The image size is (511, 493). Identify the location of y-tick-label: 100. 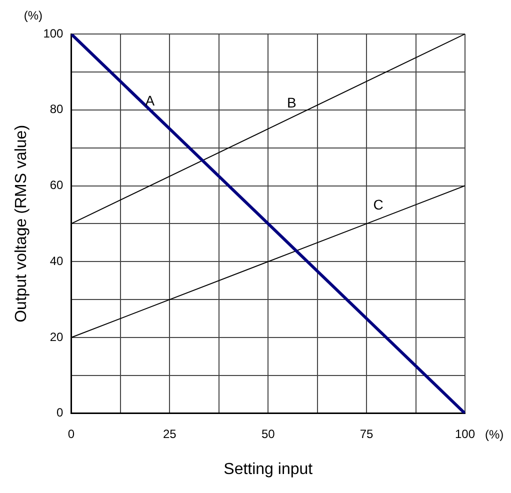
(53, 33).